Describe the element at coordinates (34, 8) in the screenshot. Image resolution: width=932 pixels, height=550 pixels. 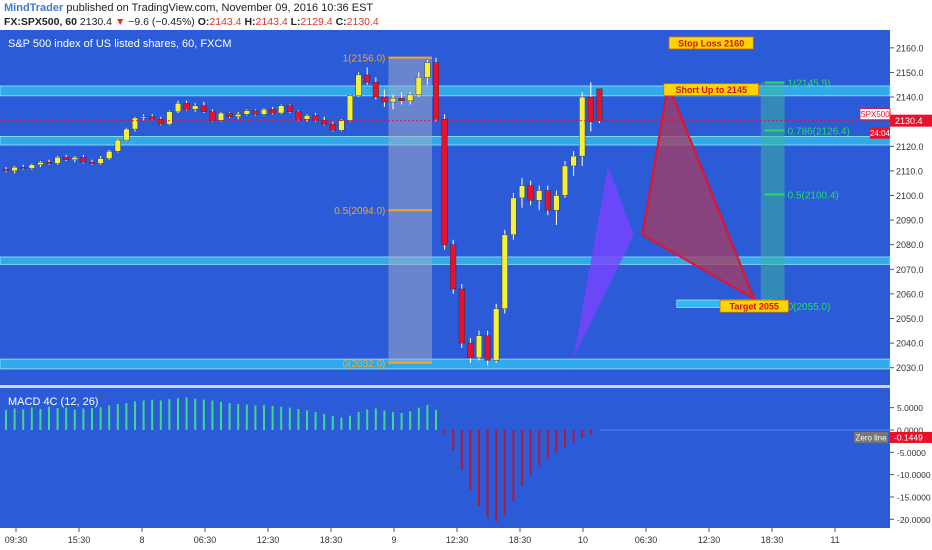
I see `author-name: MindTrader` at that location.